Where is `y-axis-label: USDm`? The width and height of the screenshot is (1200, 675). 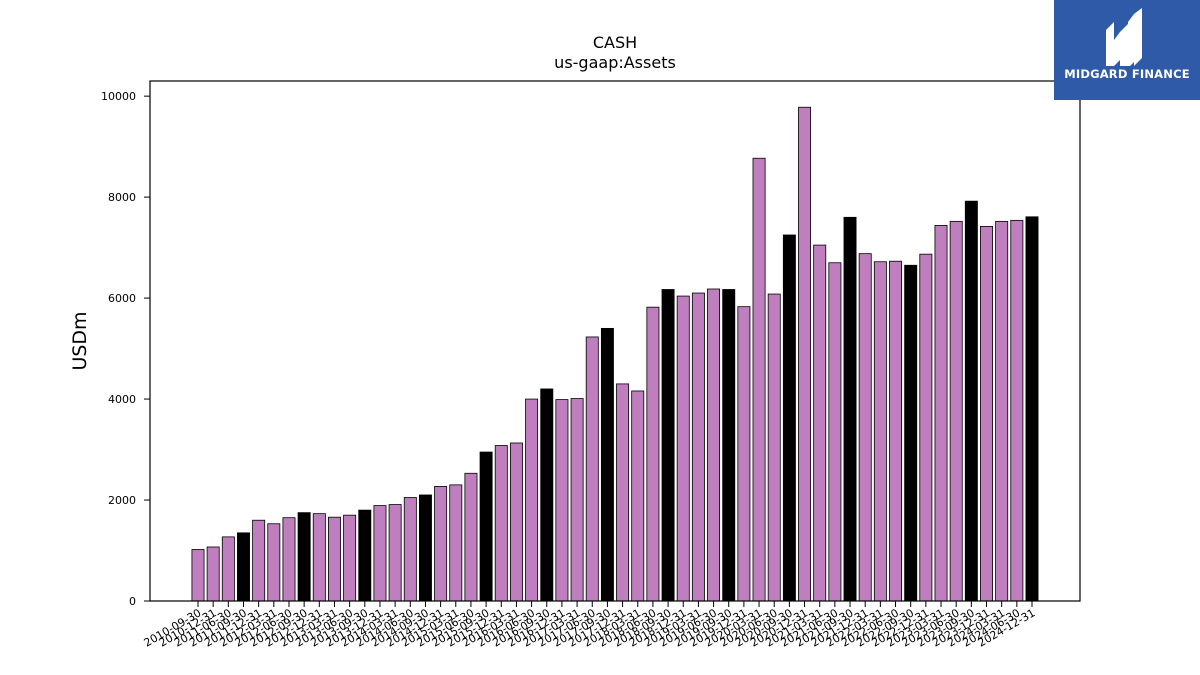
y-axis-label: USDm is located at coordinates (80, 340).